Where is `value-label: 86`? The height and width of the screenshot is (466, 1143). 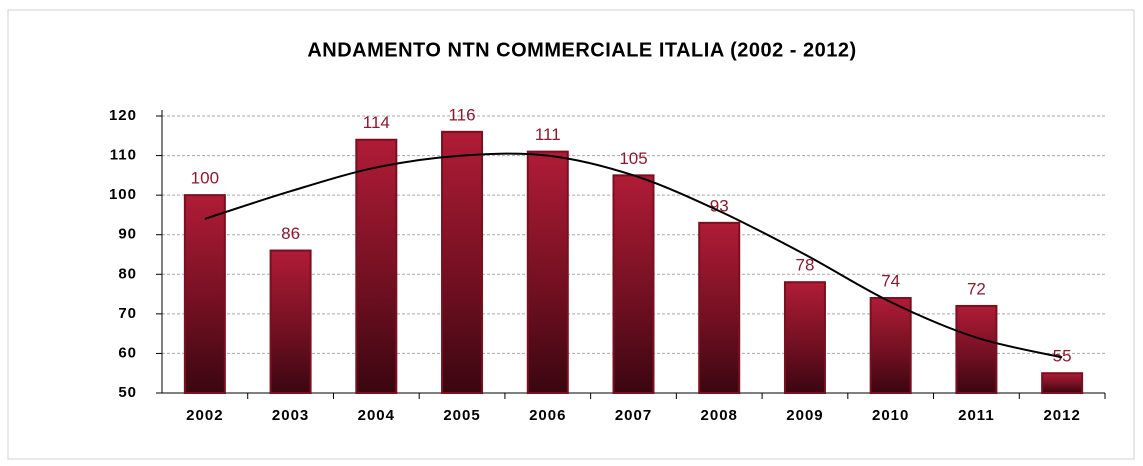
value-label: 86 is located at coordinates (290, 233).